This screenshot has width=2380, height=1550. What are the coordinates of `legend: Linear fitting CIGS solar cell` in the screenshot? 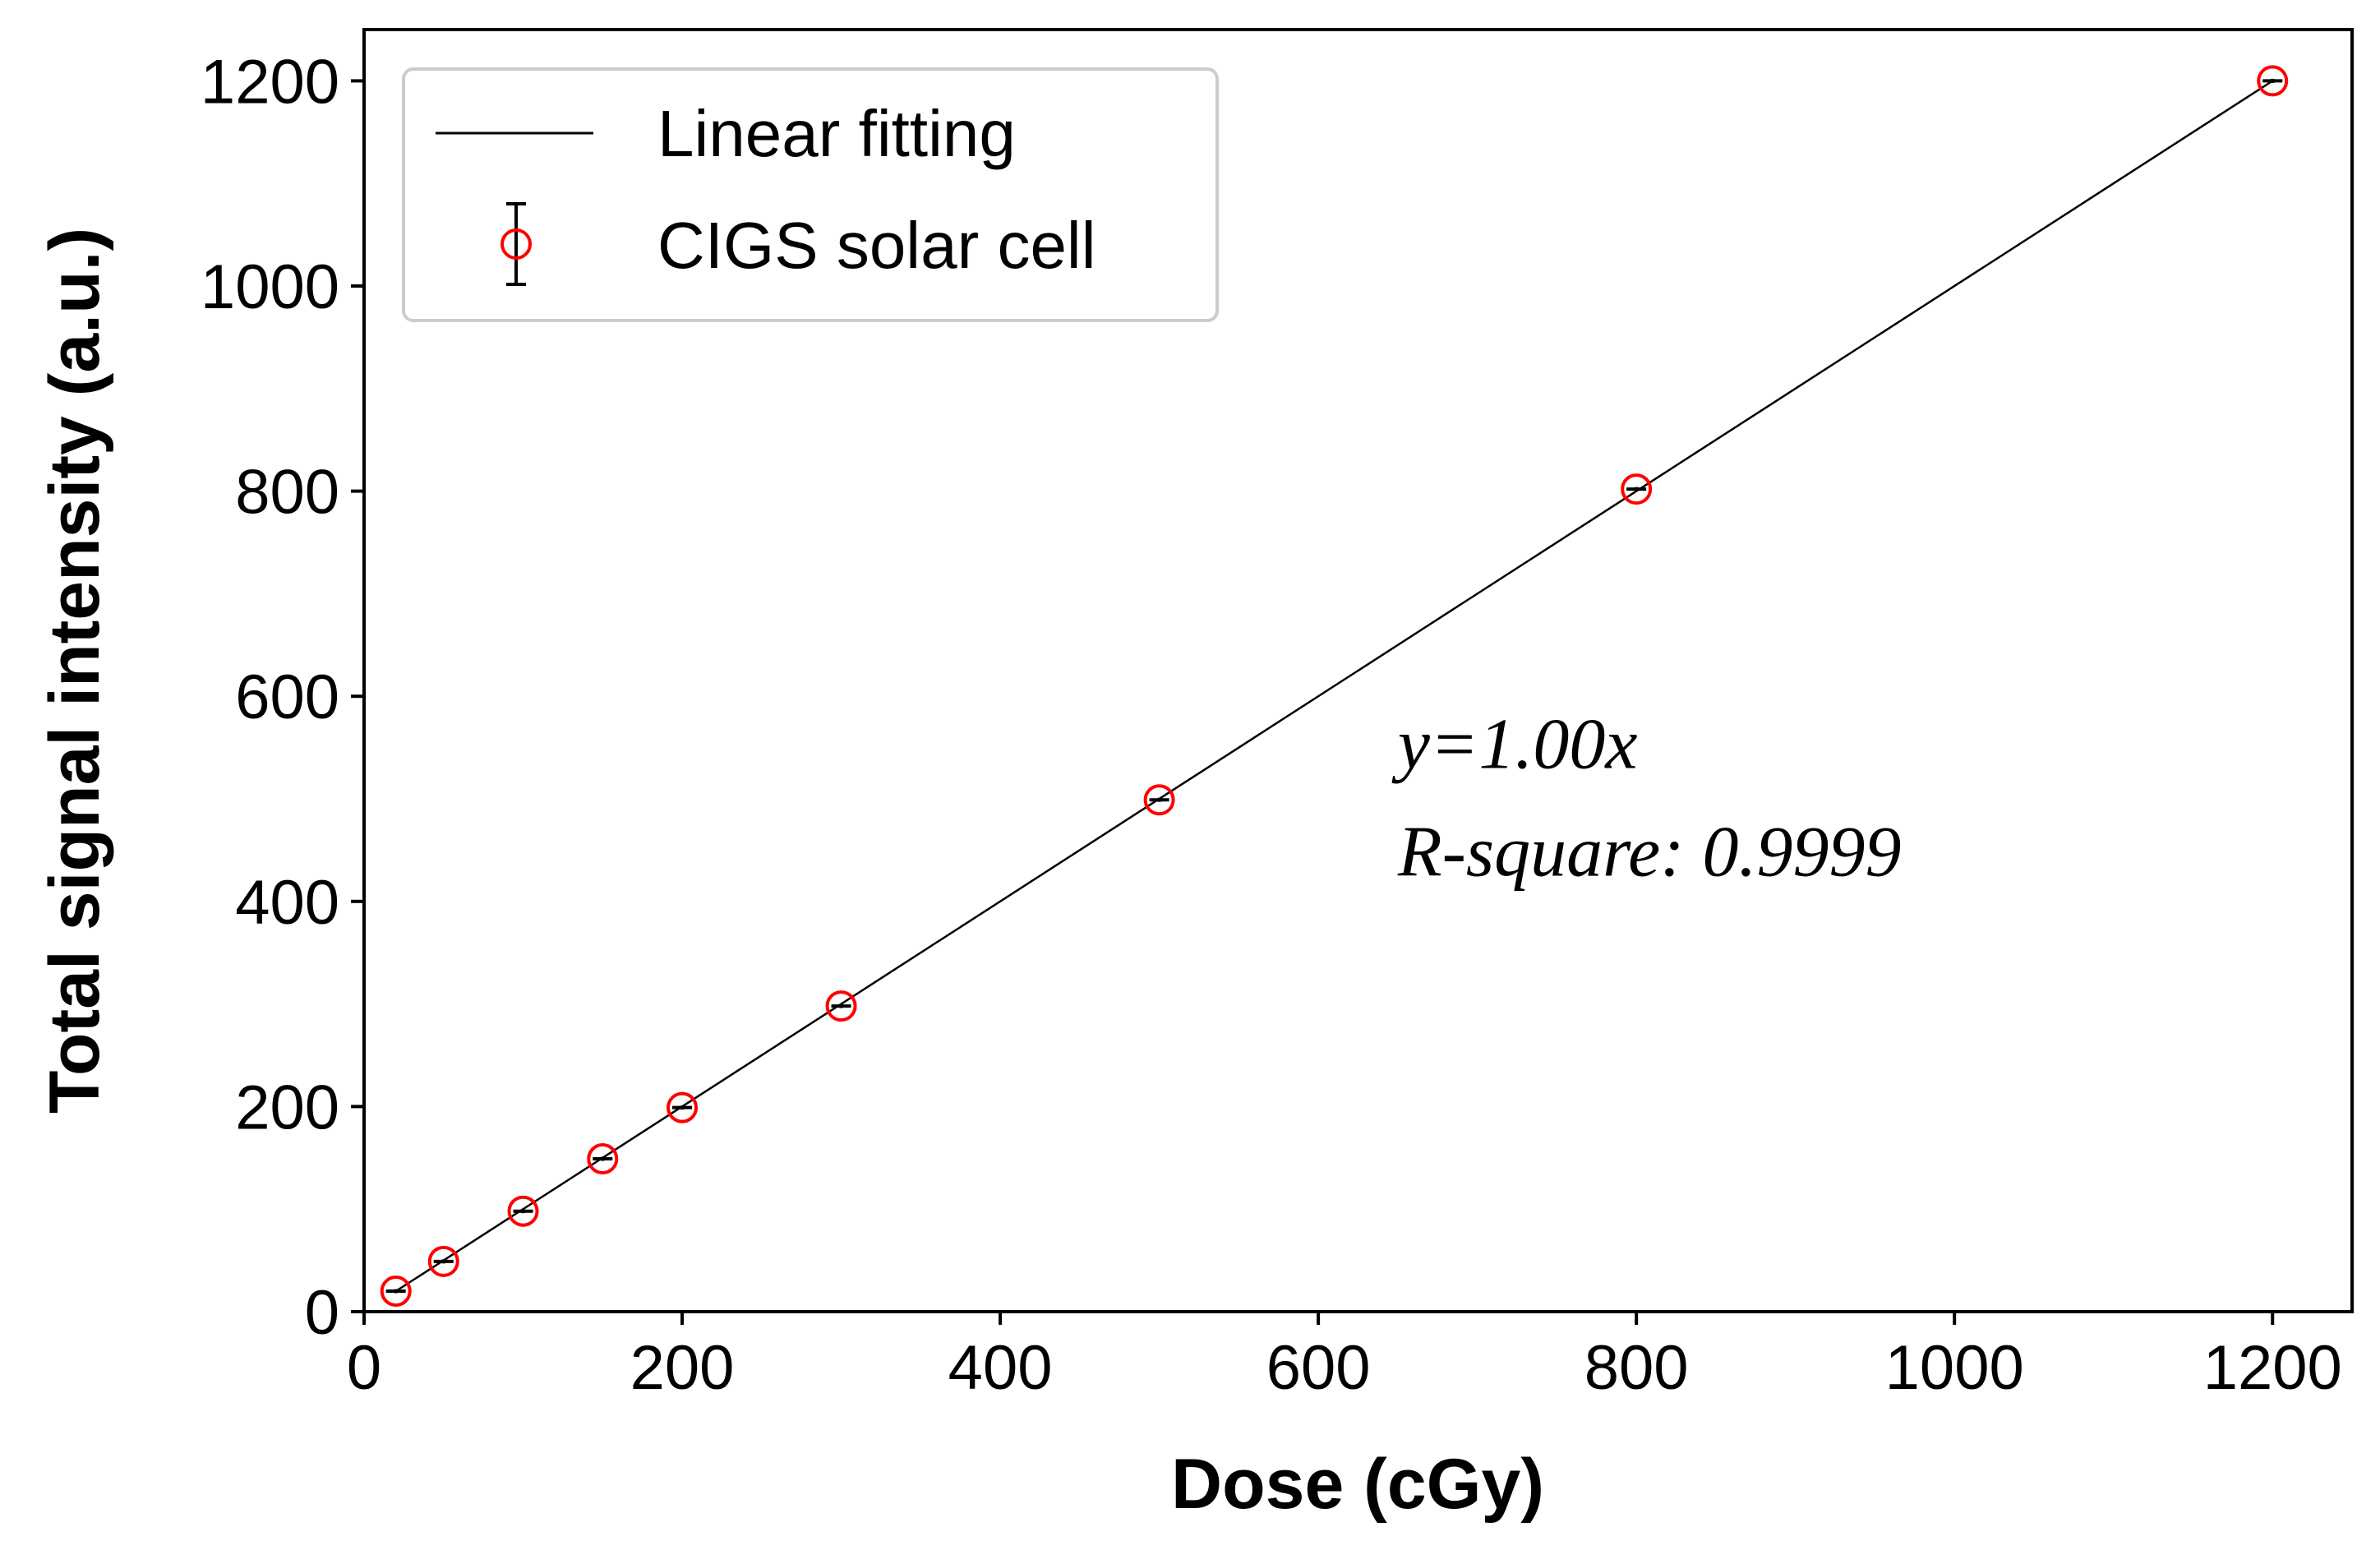 It's located at (810, 194).